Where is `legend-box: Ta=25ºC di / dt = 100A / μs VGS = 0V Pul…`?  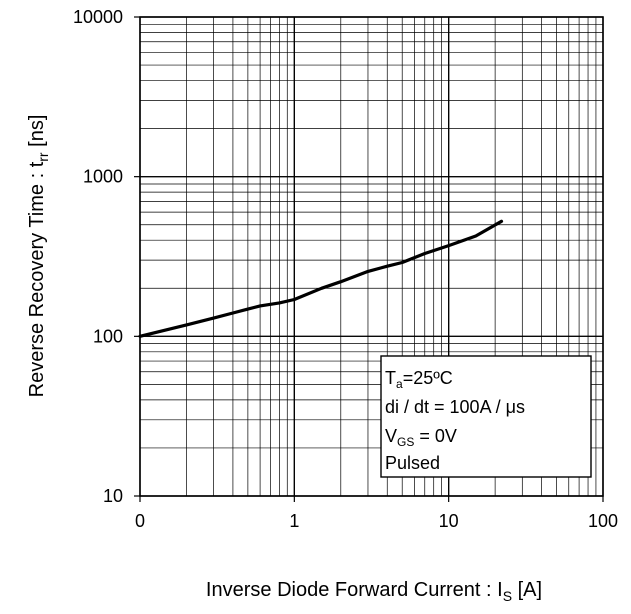
legend-box: Ta=25ºC di / dt = 100A / μs VGS = 0V Pul… is located at coordinates (486, 416).